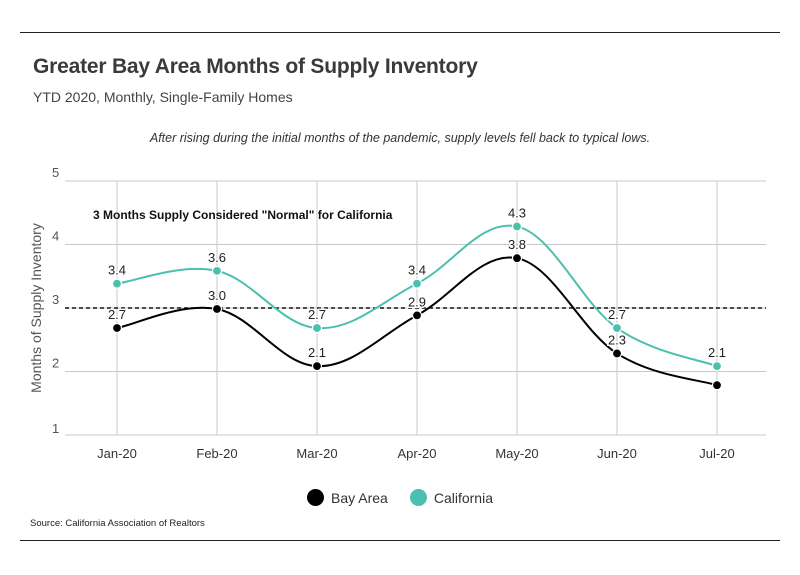 The height and width of the screenshot is (575, 800). I want to click on x-tick-label: Feb-20, so click(216, 453).